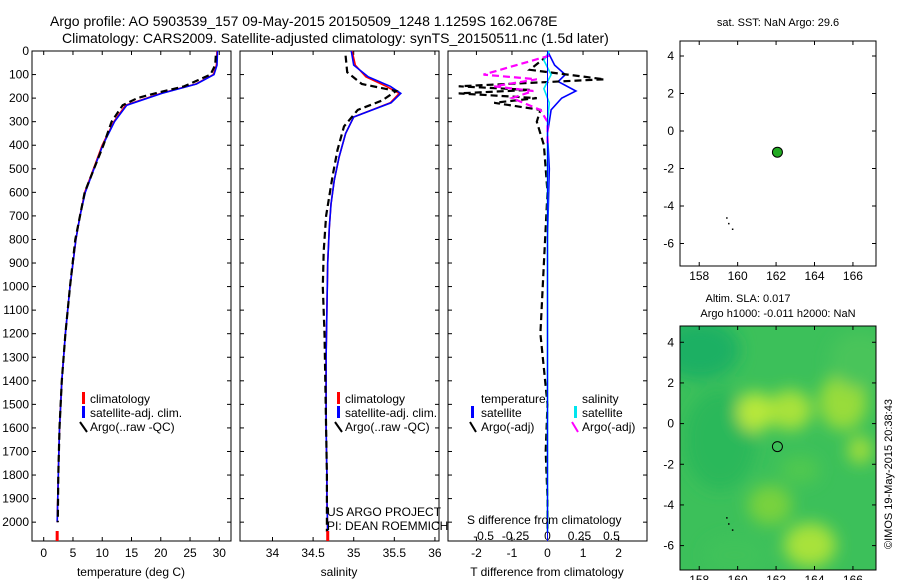 This screenshot has height=580, width=900. I want to click on y-tick-label: 1000, so click(15, 287).